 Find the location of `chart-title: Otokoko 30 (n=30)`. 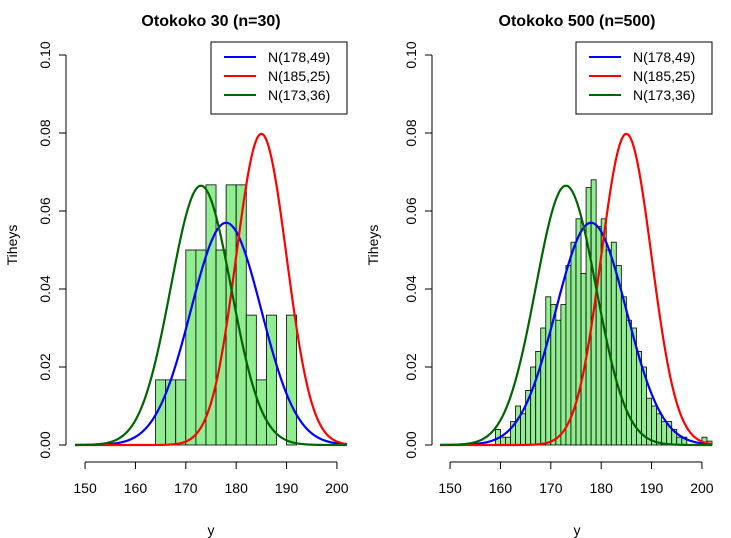

chart-title: Otokoko 30 (n=30) is located at coordinates (210, 21).